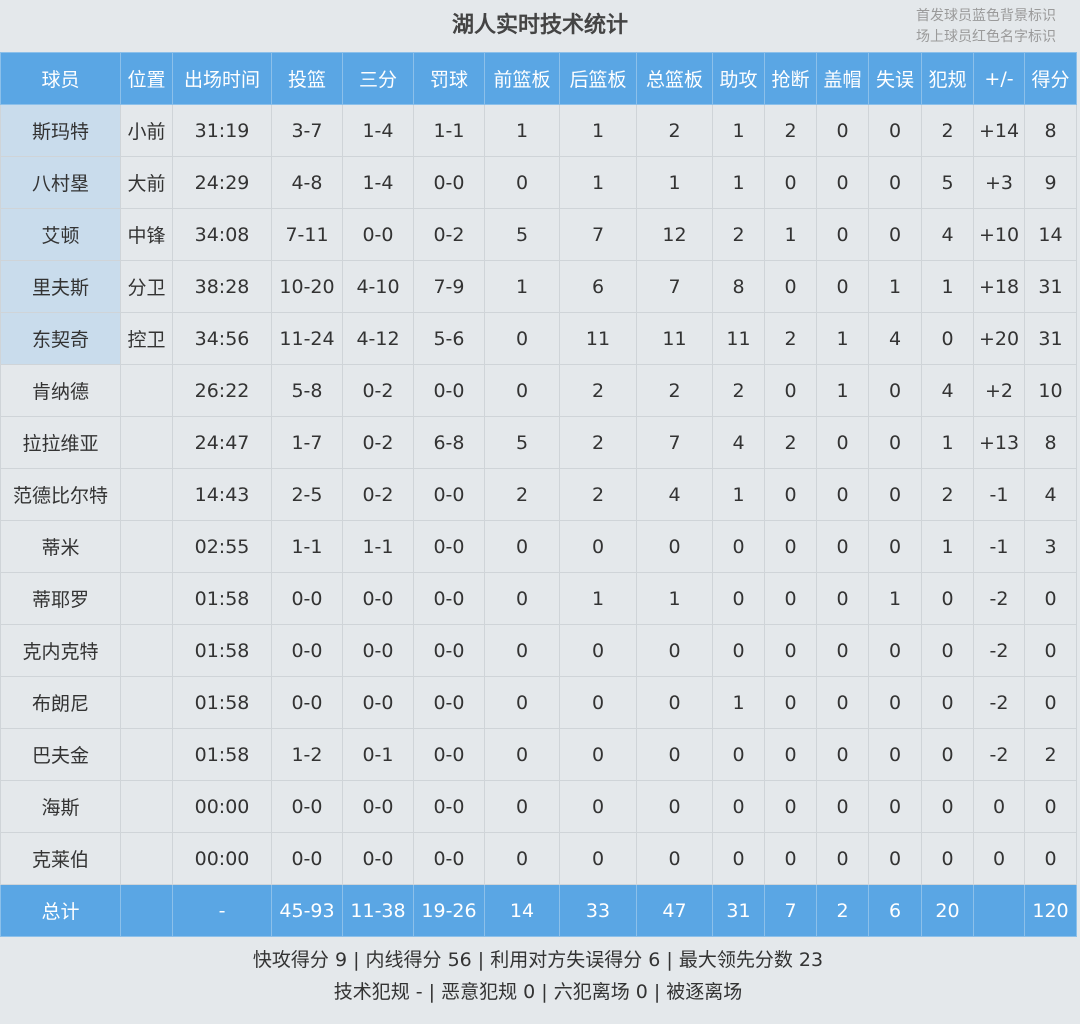 This screenshot has width=1080, height=1024. What do you see at coordinates (60, 650) in the screenshot?
I see `player-name: 克内克特` at bounding box center [60, 650].